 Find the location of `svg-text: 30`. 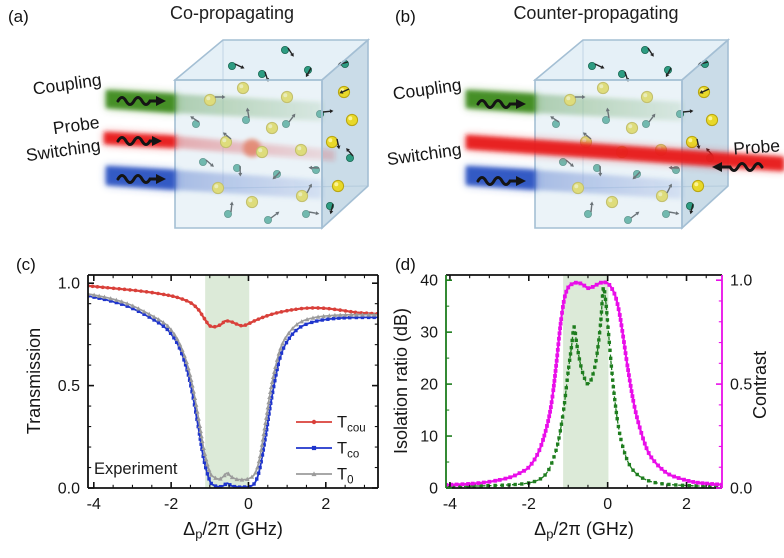

svg-text: 30 is located at coordinates (429, 333).